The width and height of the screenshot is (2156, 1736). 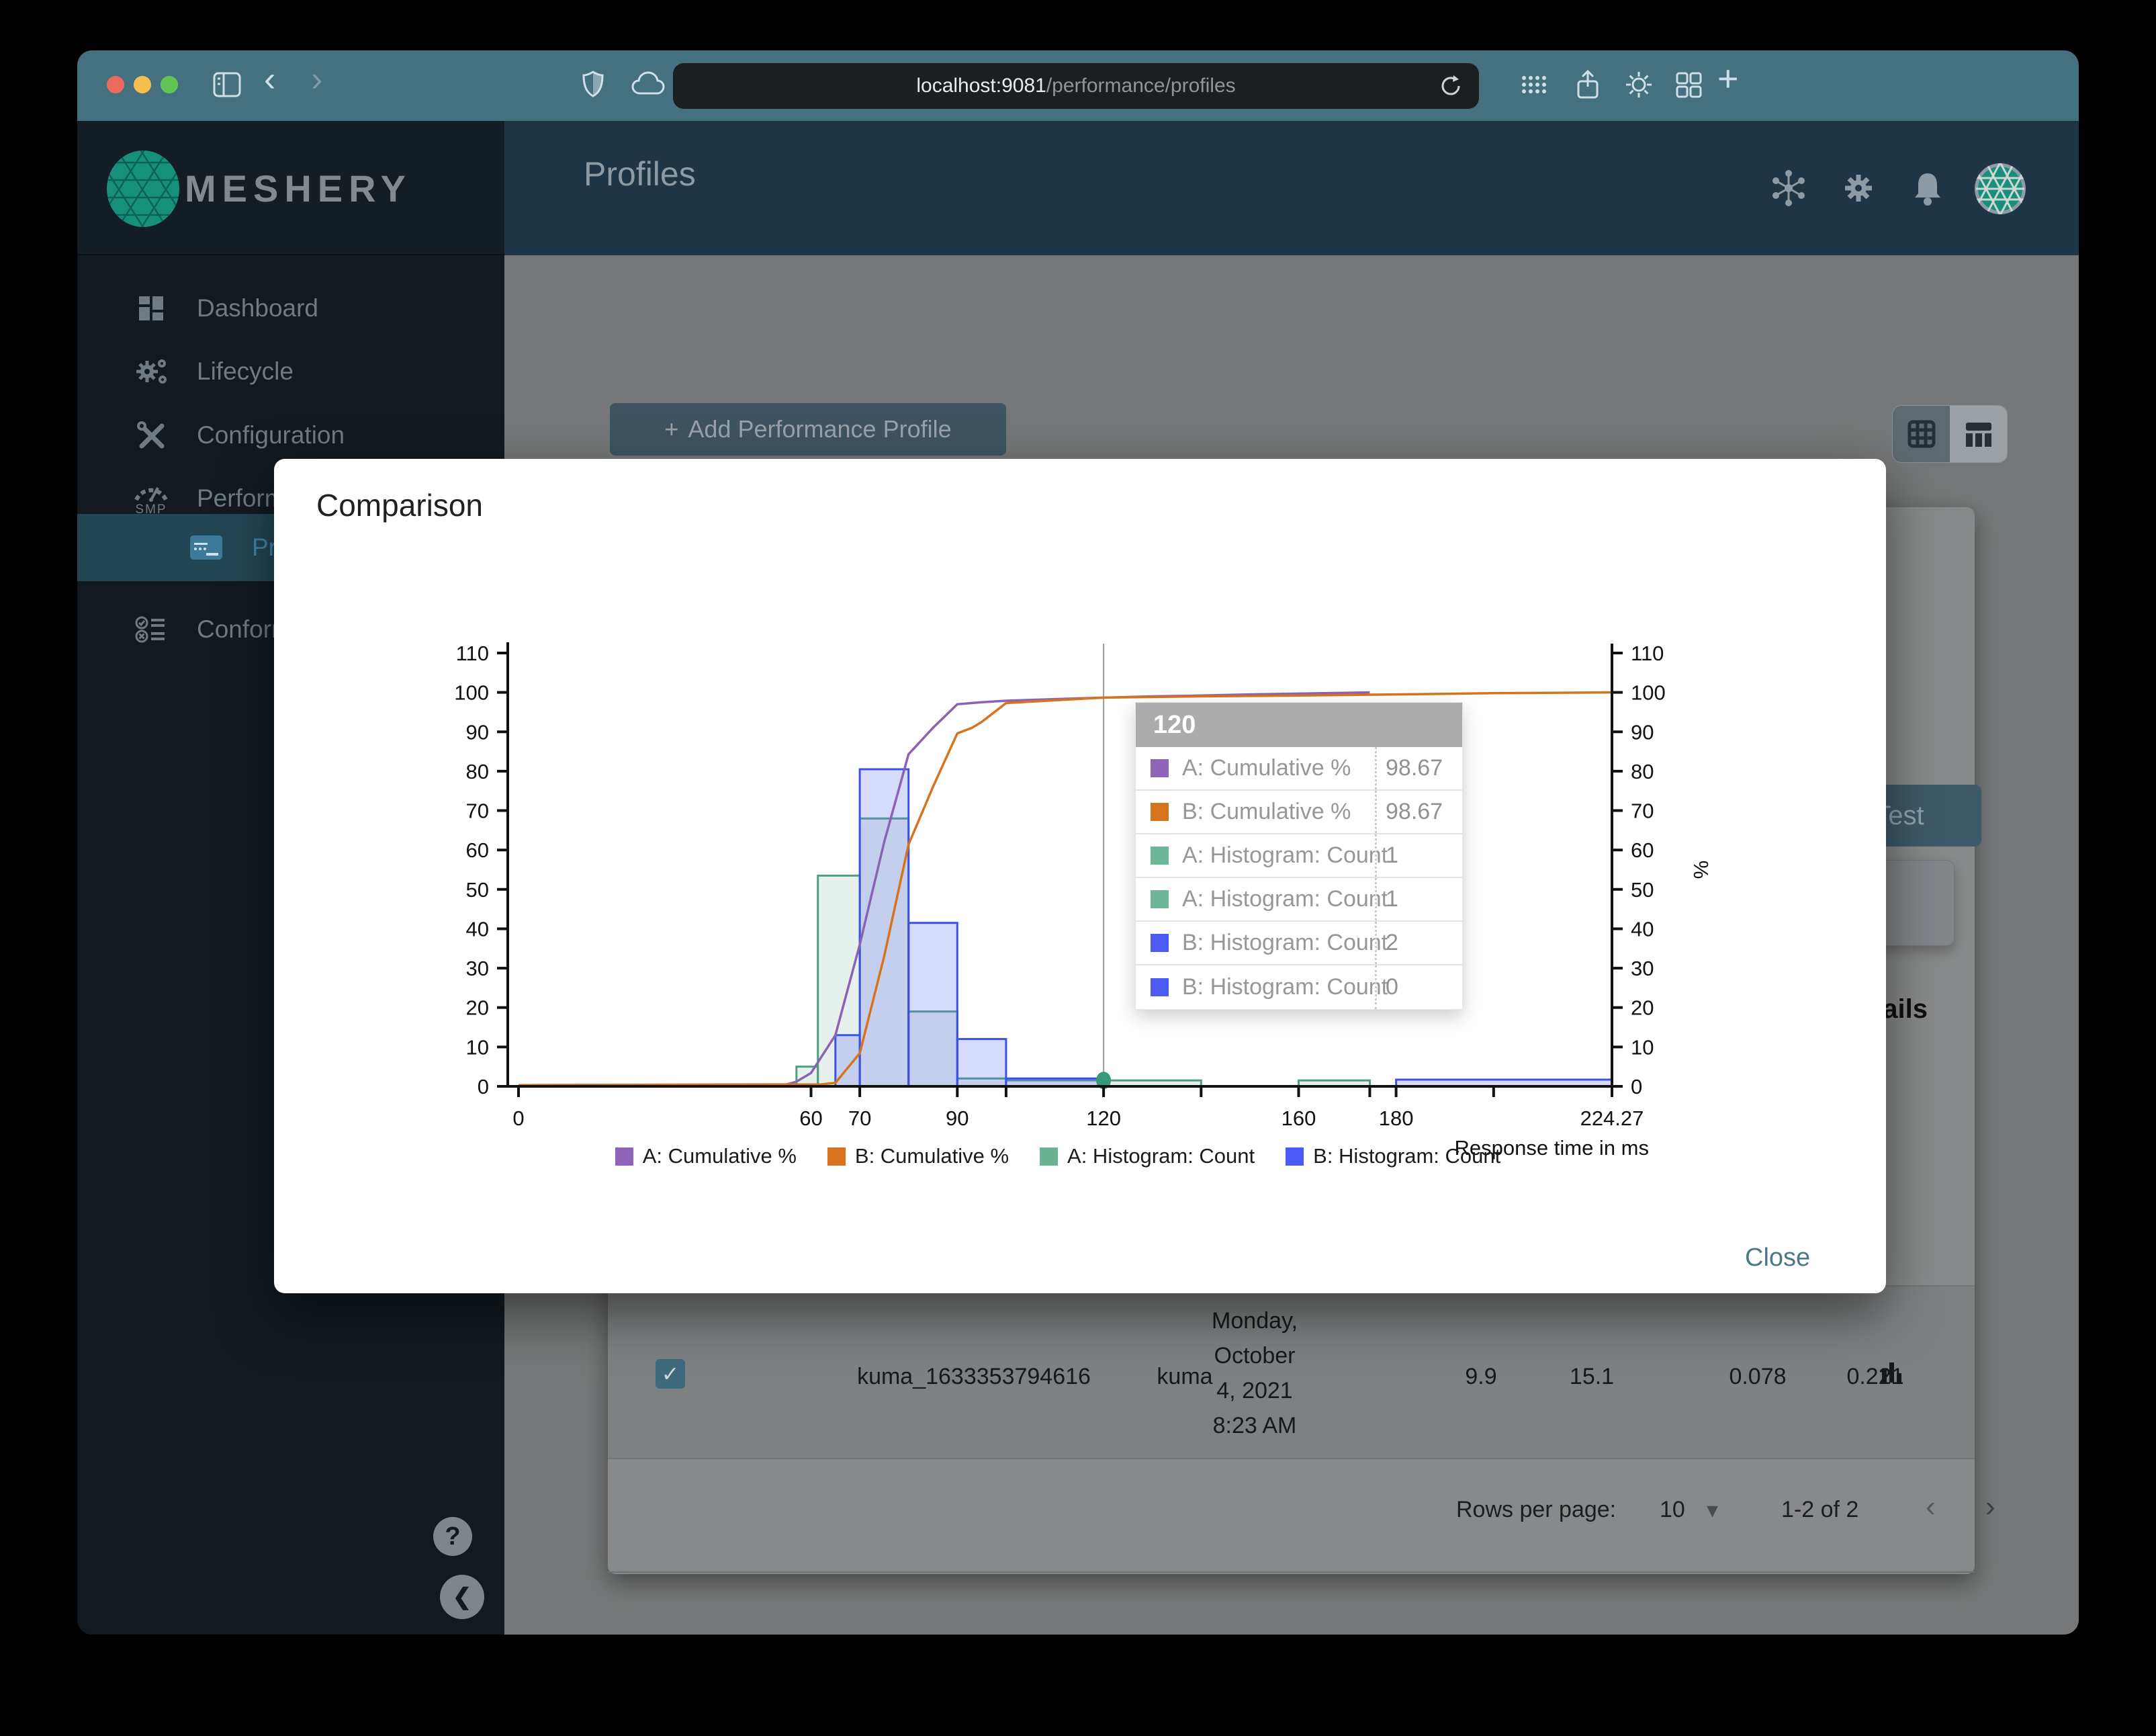 I want to click on divider, so click(x=1291, y=1572).